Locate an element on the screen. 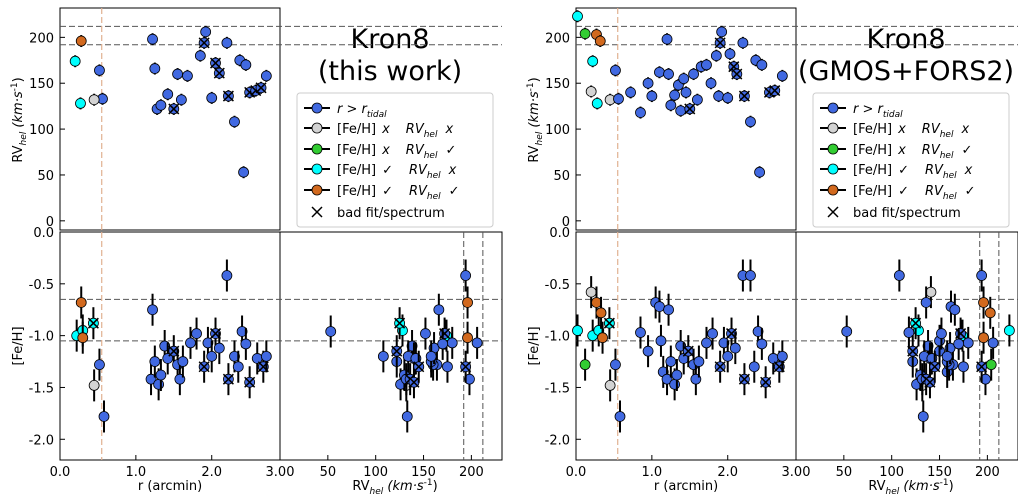  panel-title: Kron8(GMOS+FORS2) is located at coordinates (906, 55).